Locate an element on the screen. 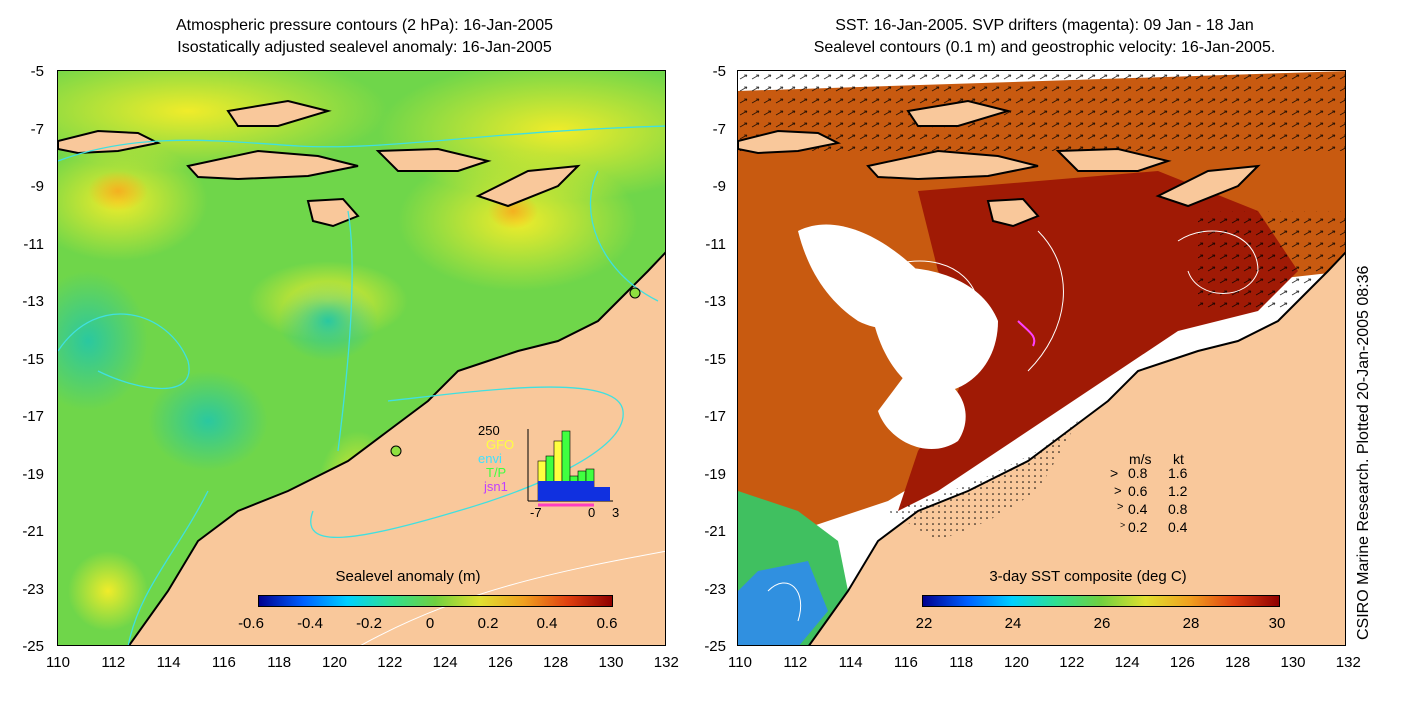 Image resolution: width=1419 pixels, height=709 pixels. vector-kt: 0.8 is located at coordinates (1178, 509).